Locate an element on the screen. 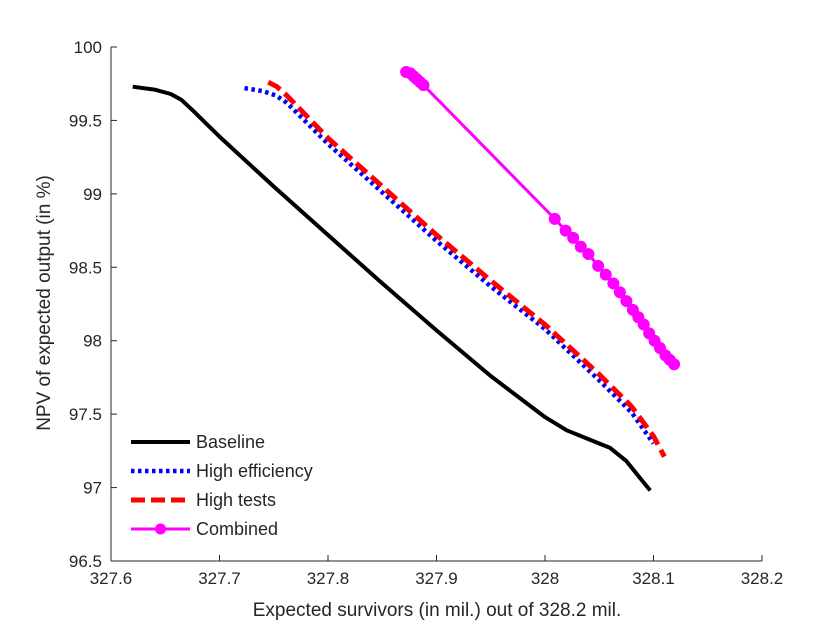 This screenshot has width=840, height=635. legend-item-baseline: Baseline is located at coordinates (198, 442).